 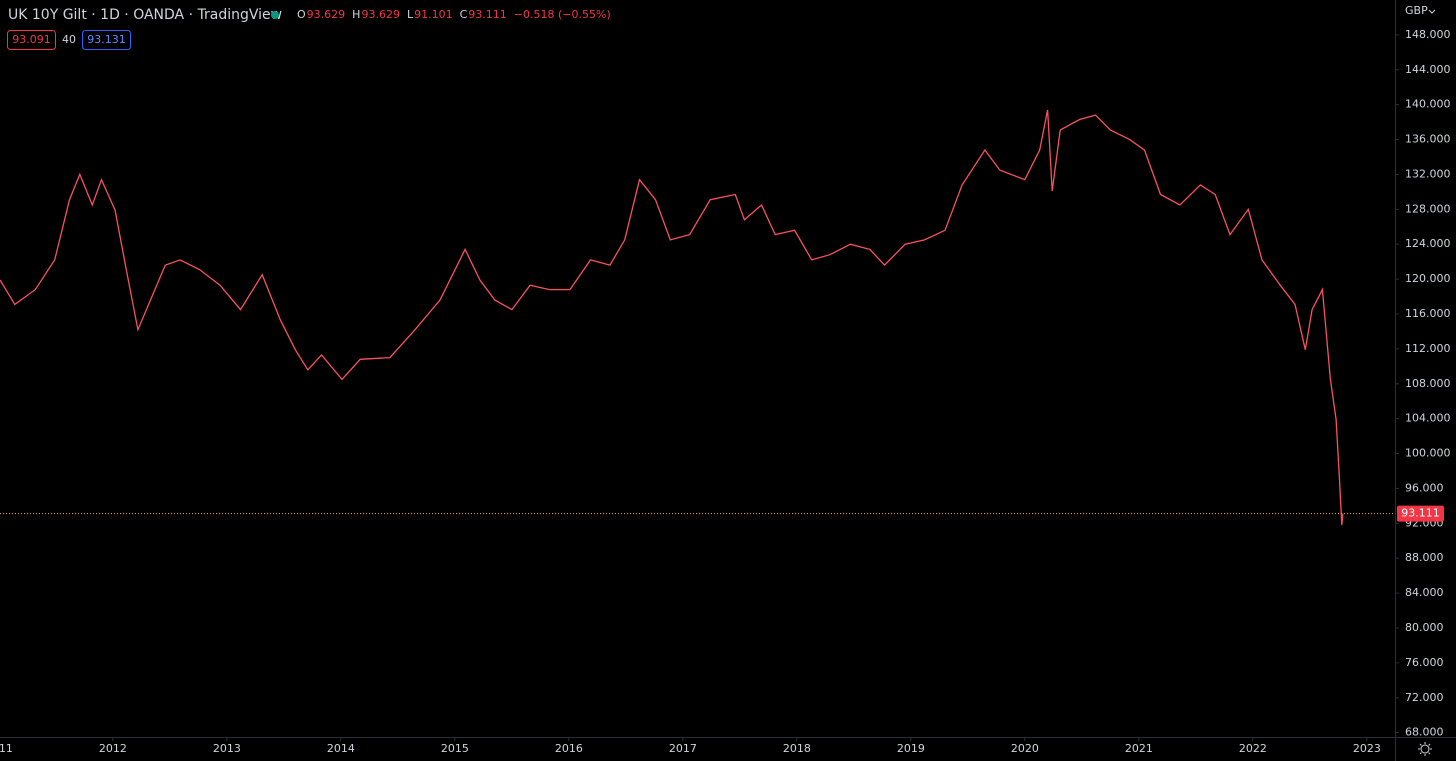 I want to click on ohlc-label: O, so click(x=301, y=14).